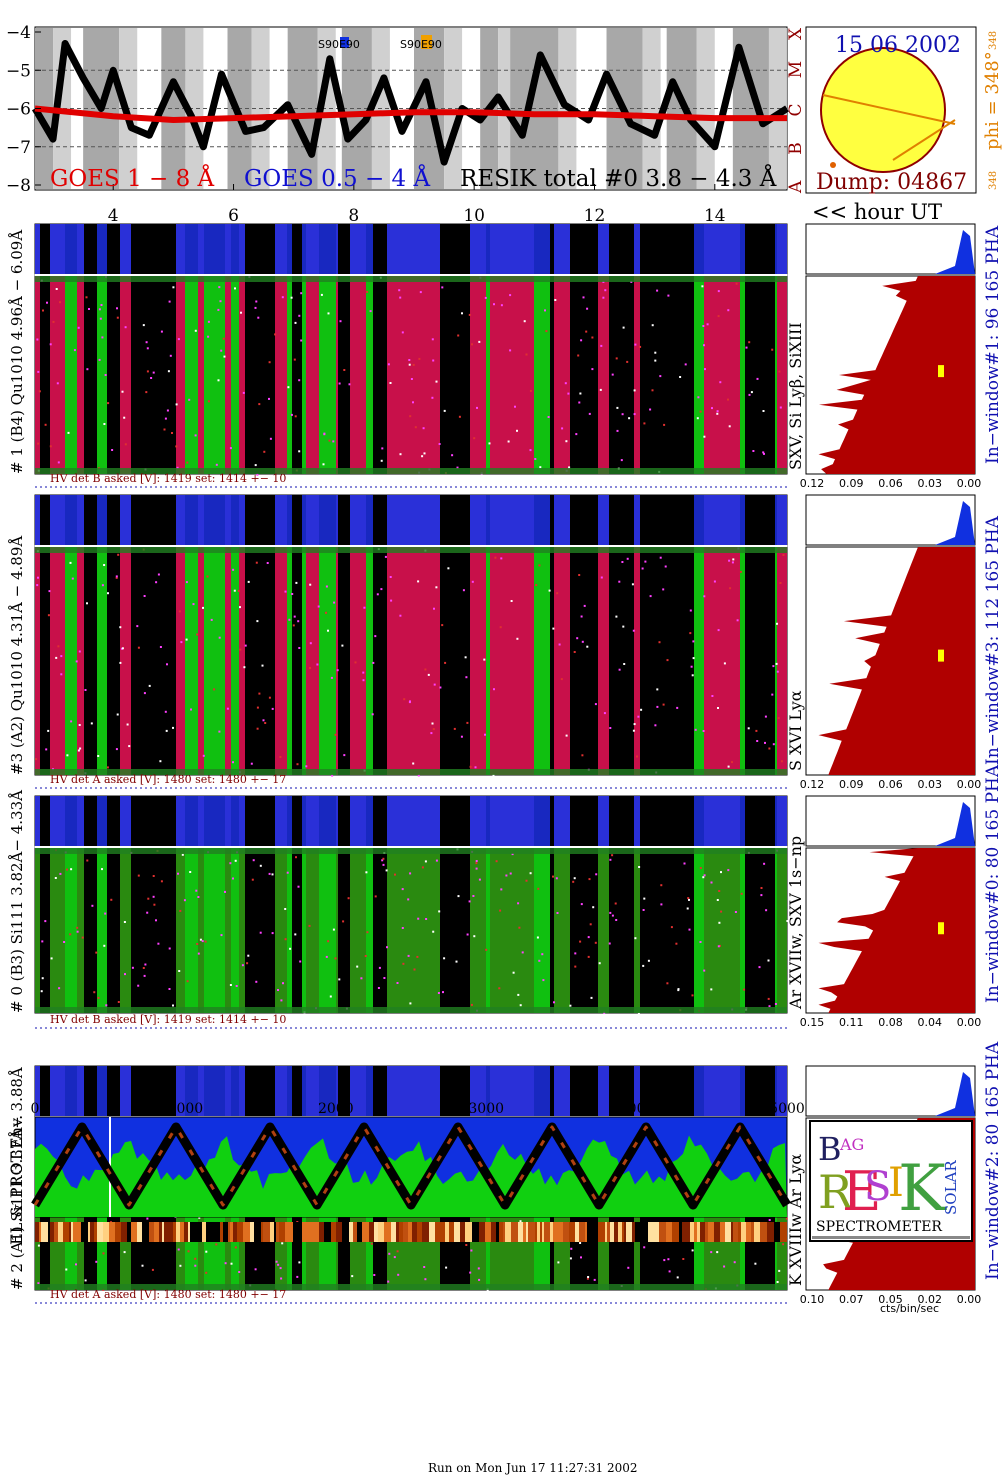 The width and height of the screenshot is (1008, 1481). What do you see at coordinates (411, 1287) in the screenshot?
I see `heat-edge-bottom` at bounding box center [411, 1287].